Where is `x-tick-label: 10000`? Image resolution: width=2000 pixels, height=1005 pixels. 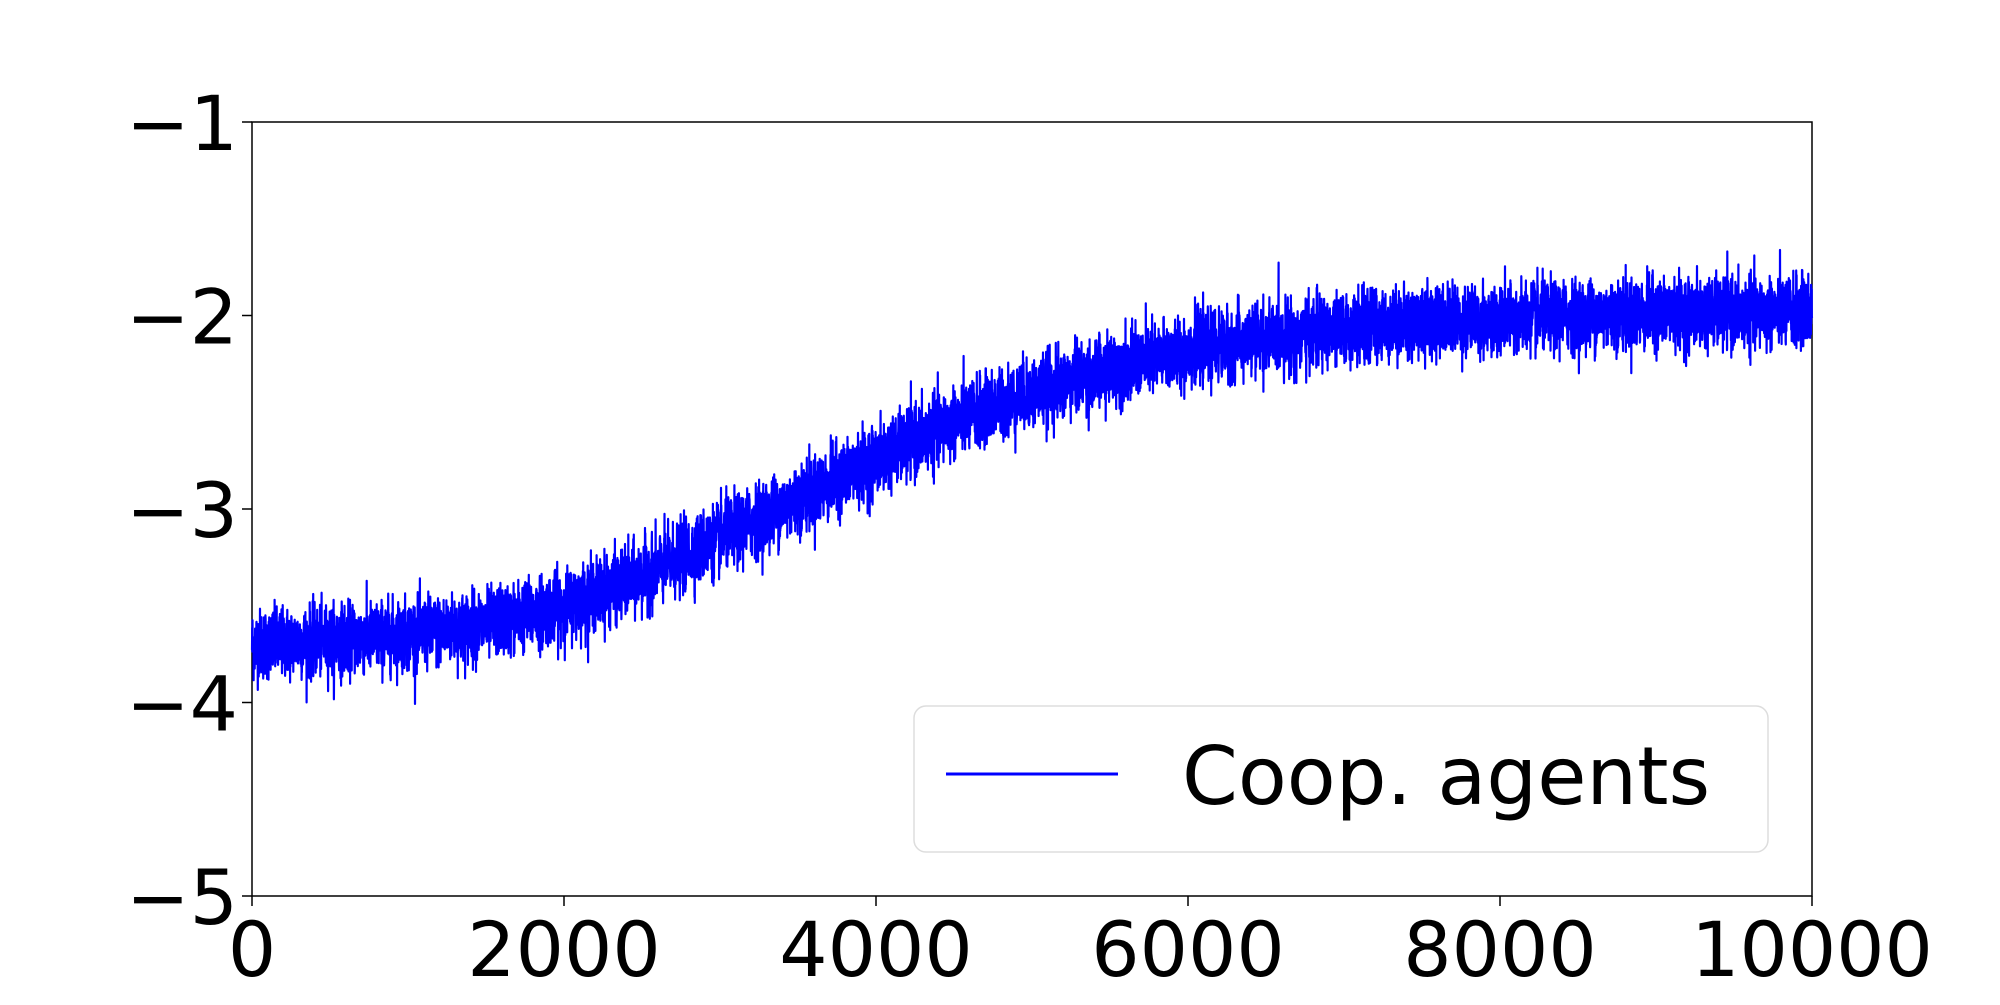 x-tick-label: 10000 is located at coordinates (1812, 949).